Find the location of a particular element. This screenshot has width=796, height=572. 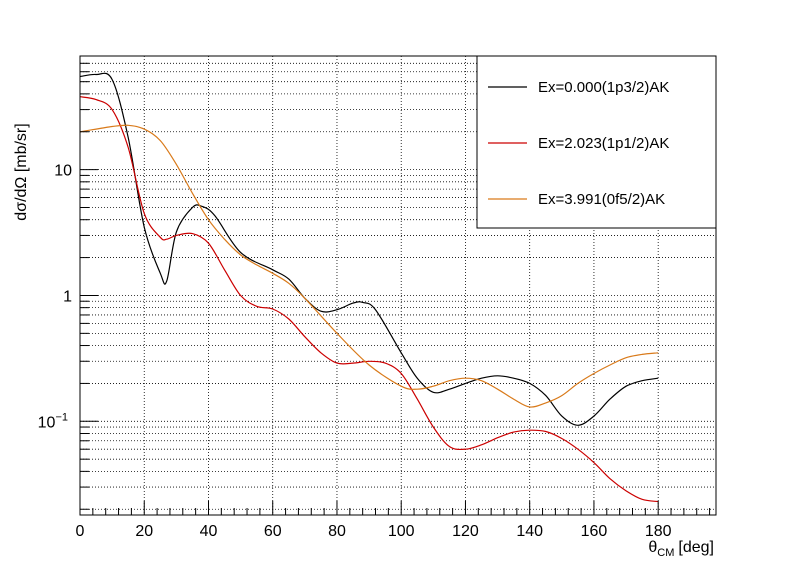

y-tick-label: 10−1 is located at coordinates (53, 421).